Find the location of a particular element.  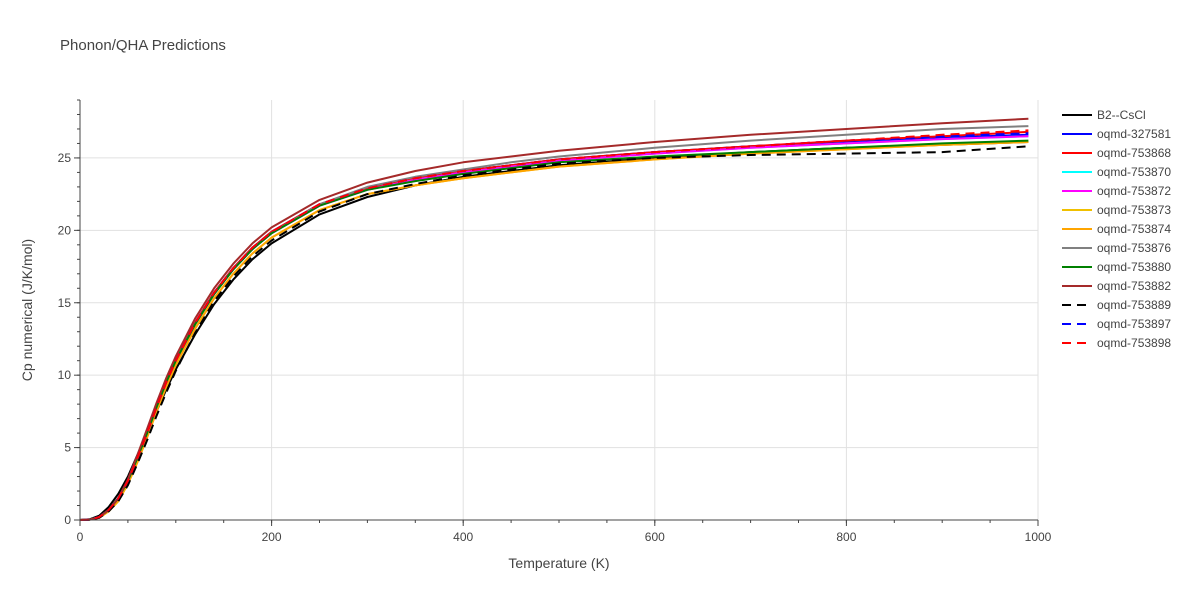

x-tick-label: 400 is located at coordinates (463, 537).